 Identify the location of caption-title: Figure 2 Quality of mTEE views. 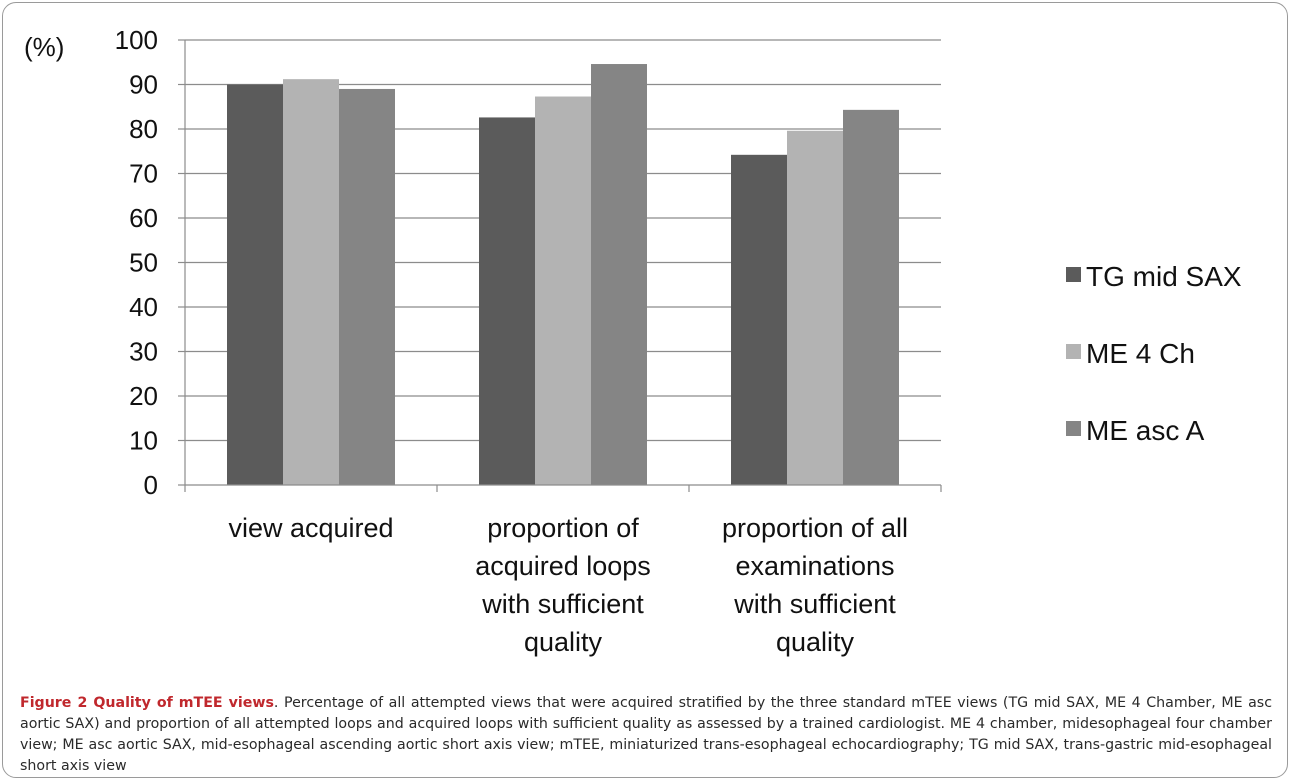
(147, 703).